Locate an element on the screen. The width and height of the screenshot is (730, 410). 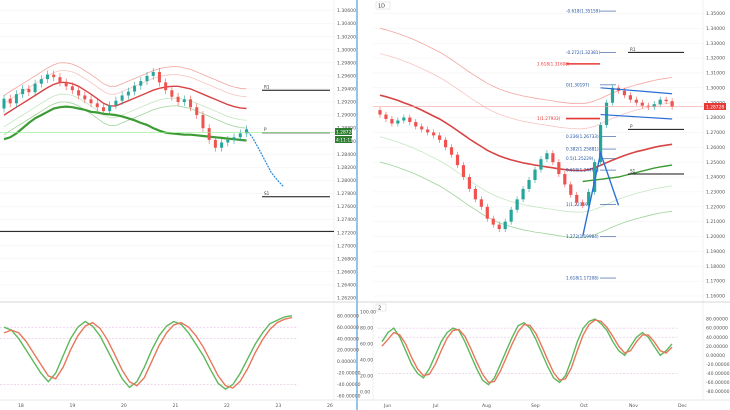
left-osc-tick: -60.00000 is located at coordinates (349, 397).